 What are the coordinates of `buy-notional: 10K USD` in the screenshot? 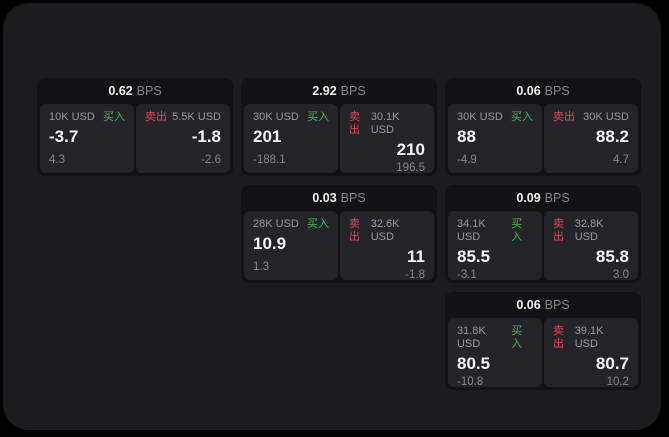 It's located at (72, 117).